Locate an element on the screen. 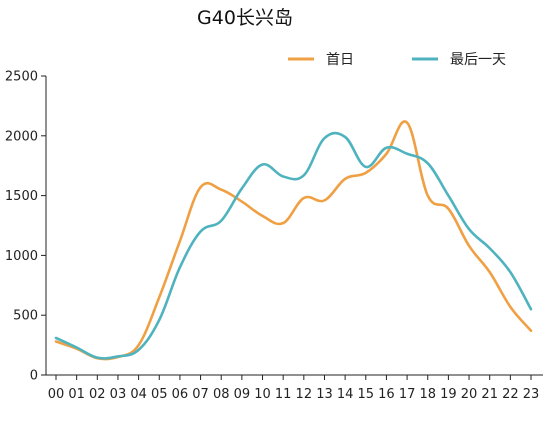  x-tick-label: 23 is located at coordinates (531, 394).